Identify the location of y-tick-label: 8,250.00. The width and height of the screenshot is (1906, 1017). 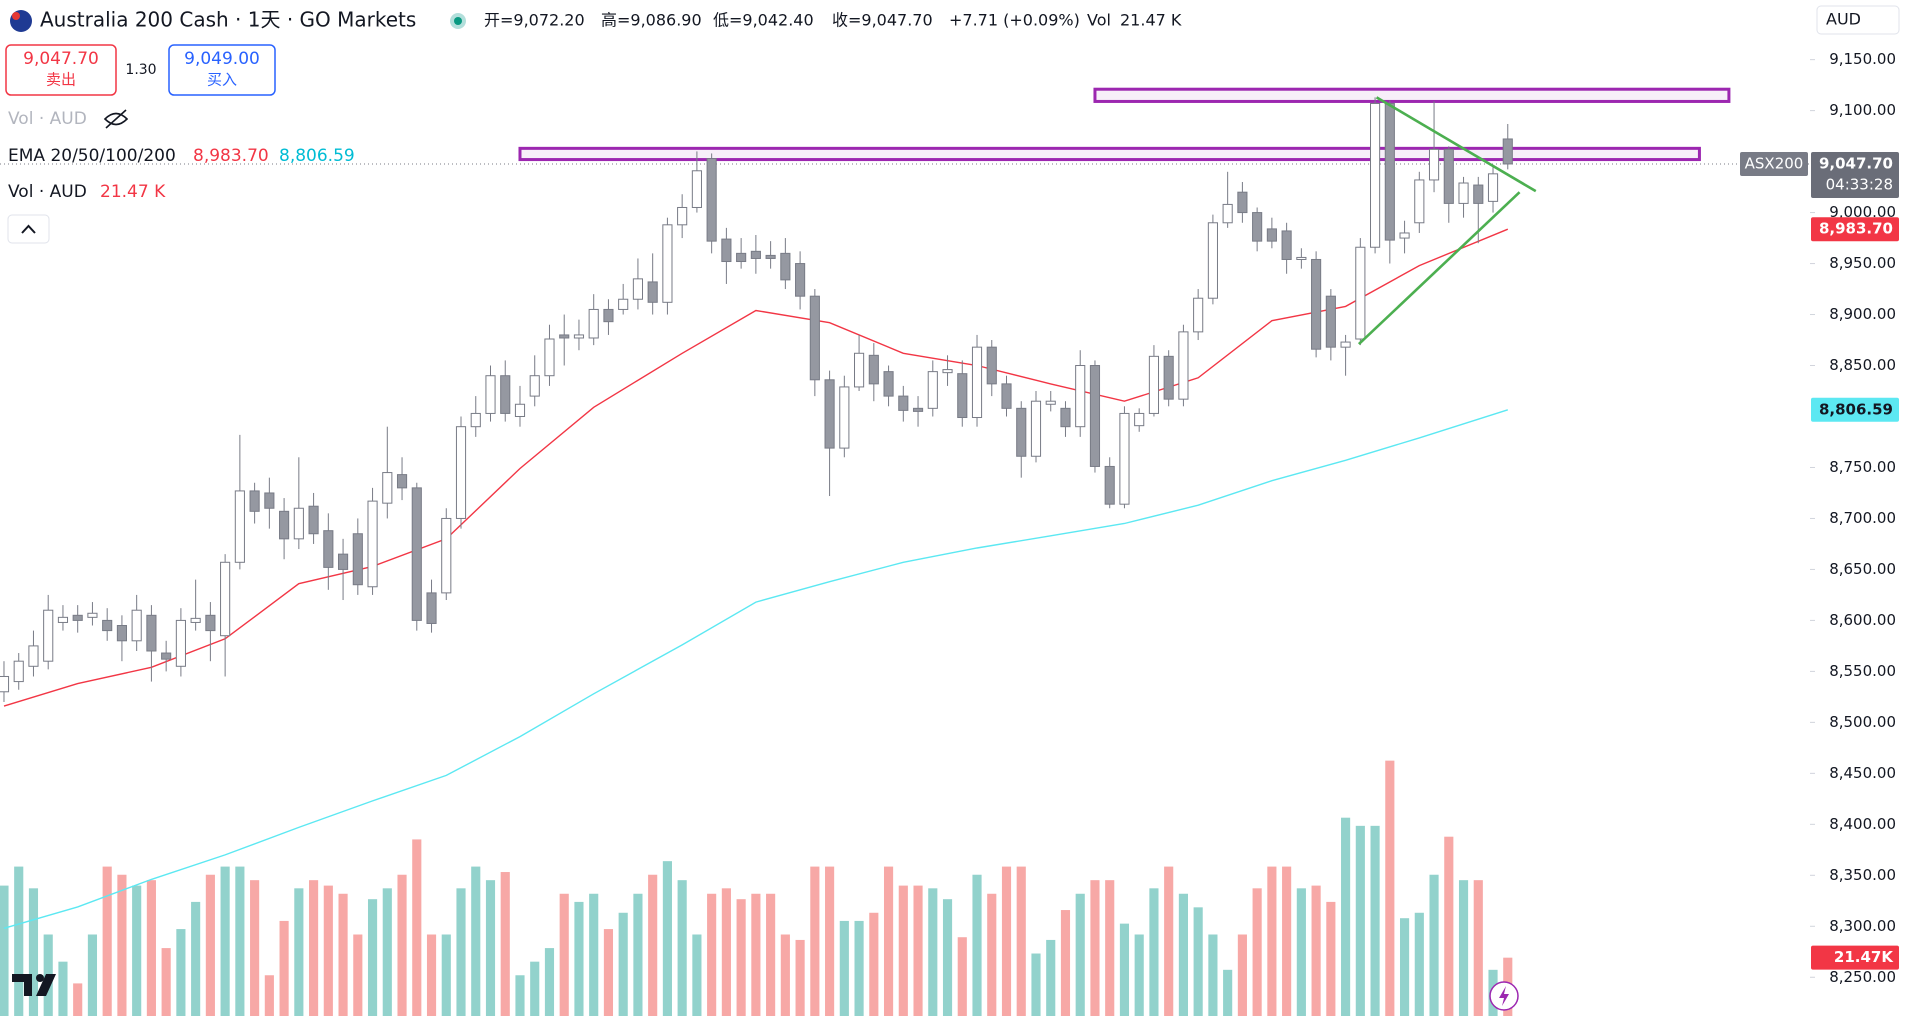
(1862, 977).